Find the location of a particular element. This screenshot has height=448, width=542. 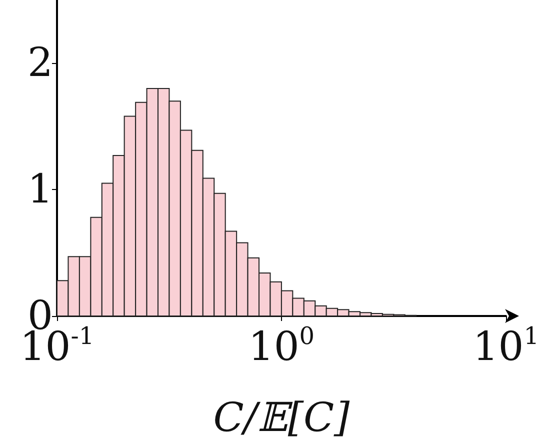

y-tick-label: 2 is located at coordinates (40, 63).